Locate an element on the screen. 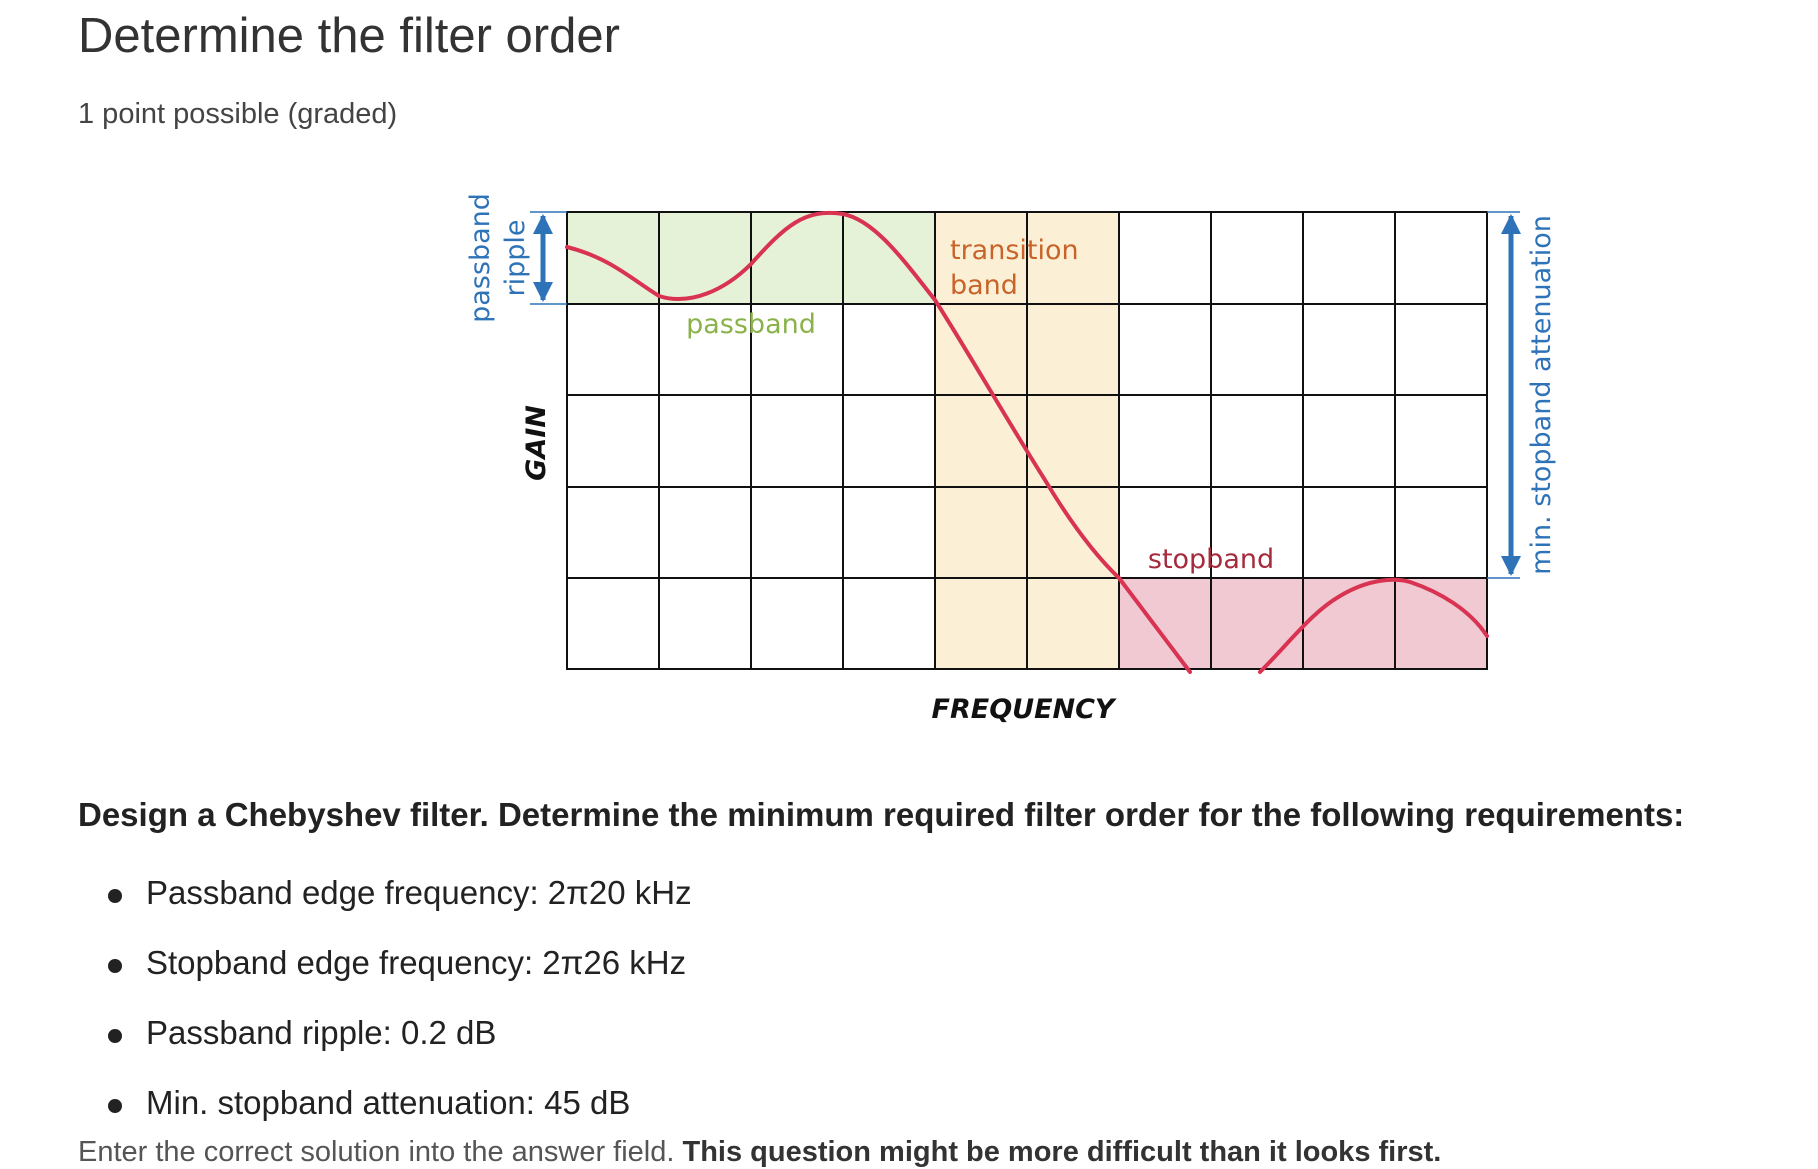 Image resolution: width=1818 pixels, height=1169 pixels. min-stopband-attenuation-label: min. stopband attenuation is located at coordinates (1541, 395).